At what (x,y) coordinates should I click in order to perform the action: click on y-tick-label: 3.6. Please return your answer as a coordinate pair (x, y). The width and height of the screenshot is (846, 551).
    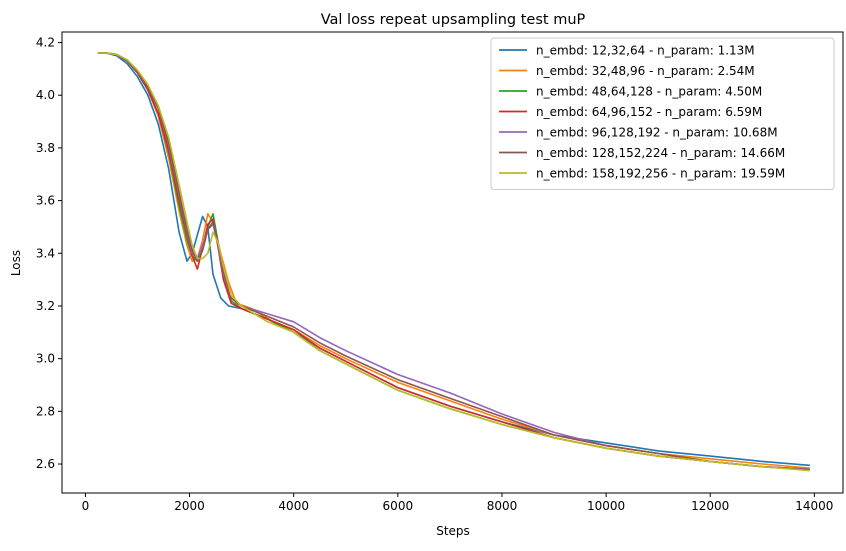
    Looking at the image, I should click on (45, 201).